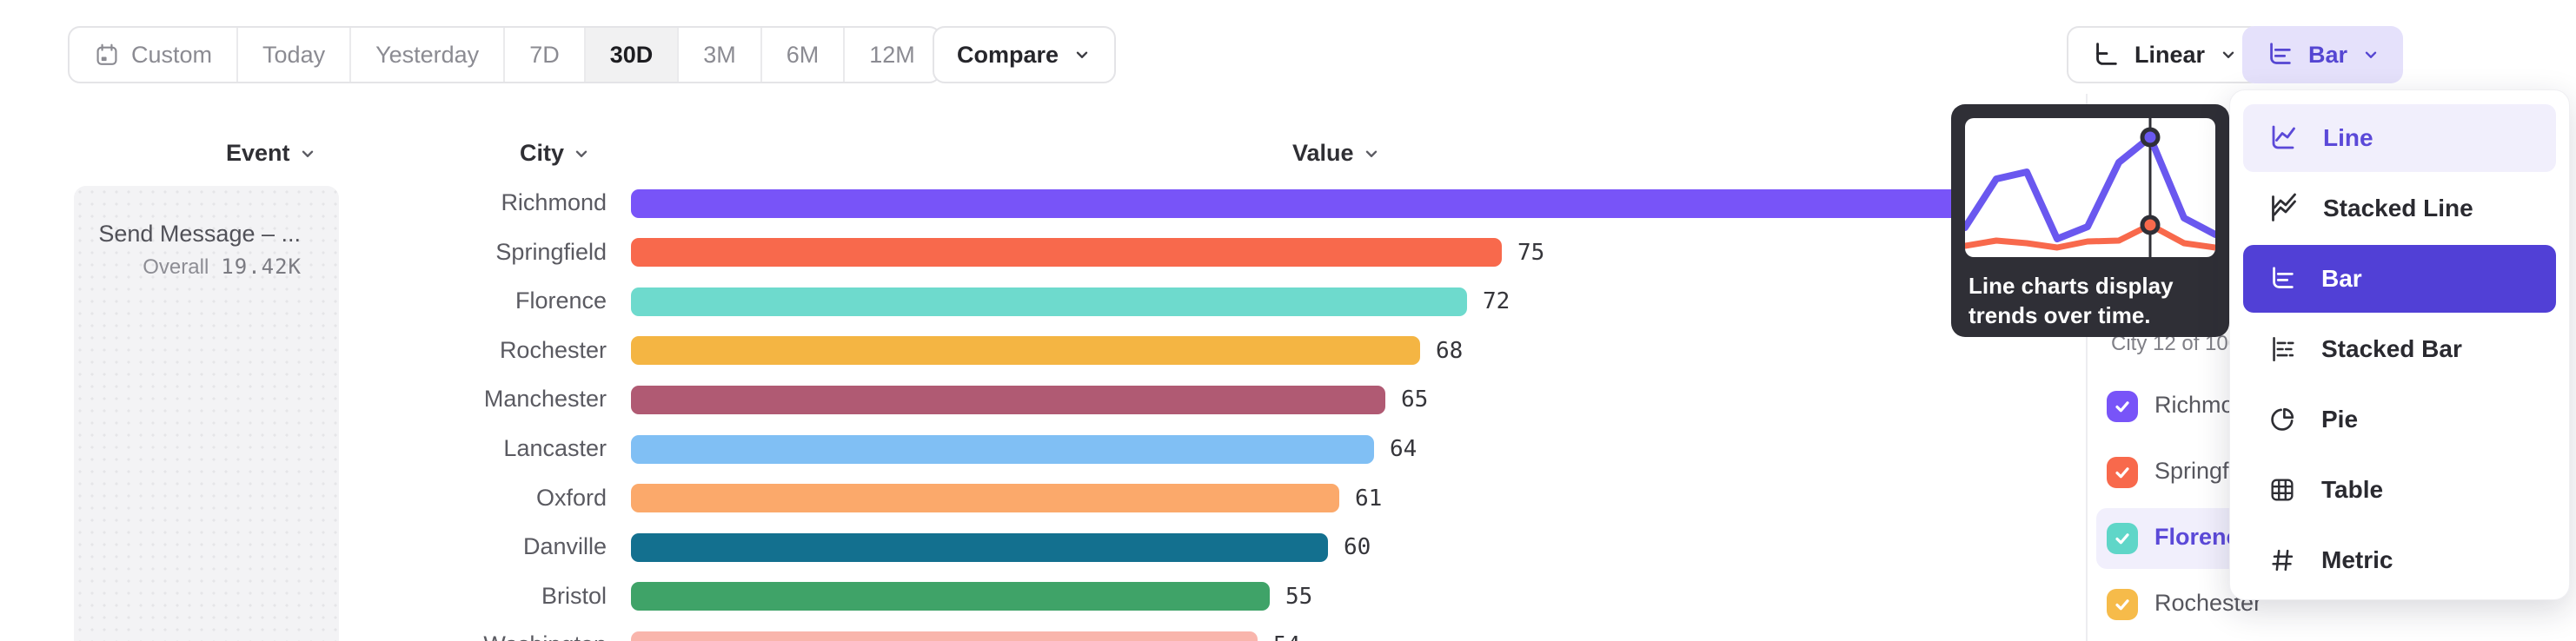  I want to click on bar-value-label: 68, so click(1450, 350).